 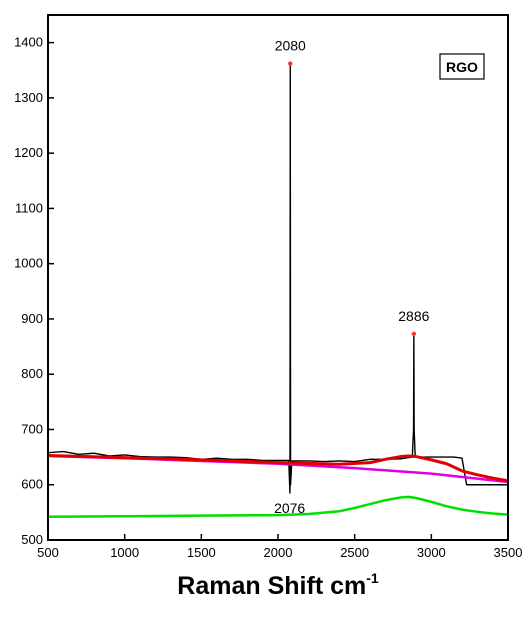 What do you see at coordinates (32, 484) in the screenshot?
I see `y-tick-label: 600` at bounding box center [32, 484].